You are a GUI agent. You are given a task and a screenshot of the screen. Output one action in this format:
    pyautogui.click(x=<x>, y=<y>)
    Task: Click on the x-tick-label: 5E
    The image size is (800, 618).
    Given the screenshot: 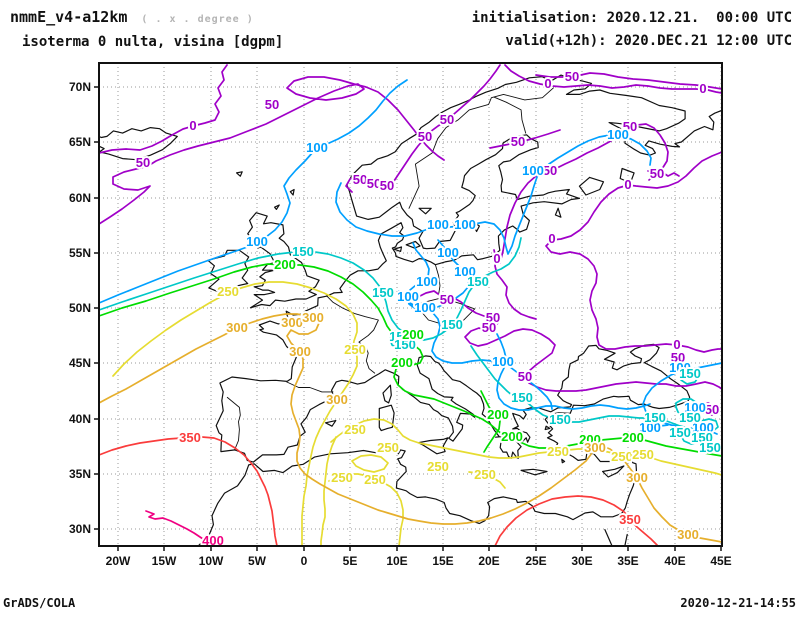 What is the action you would take?
    pyautogui.click(x=350, y=561)
    